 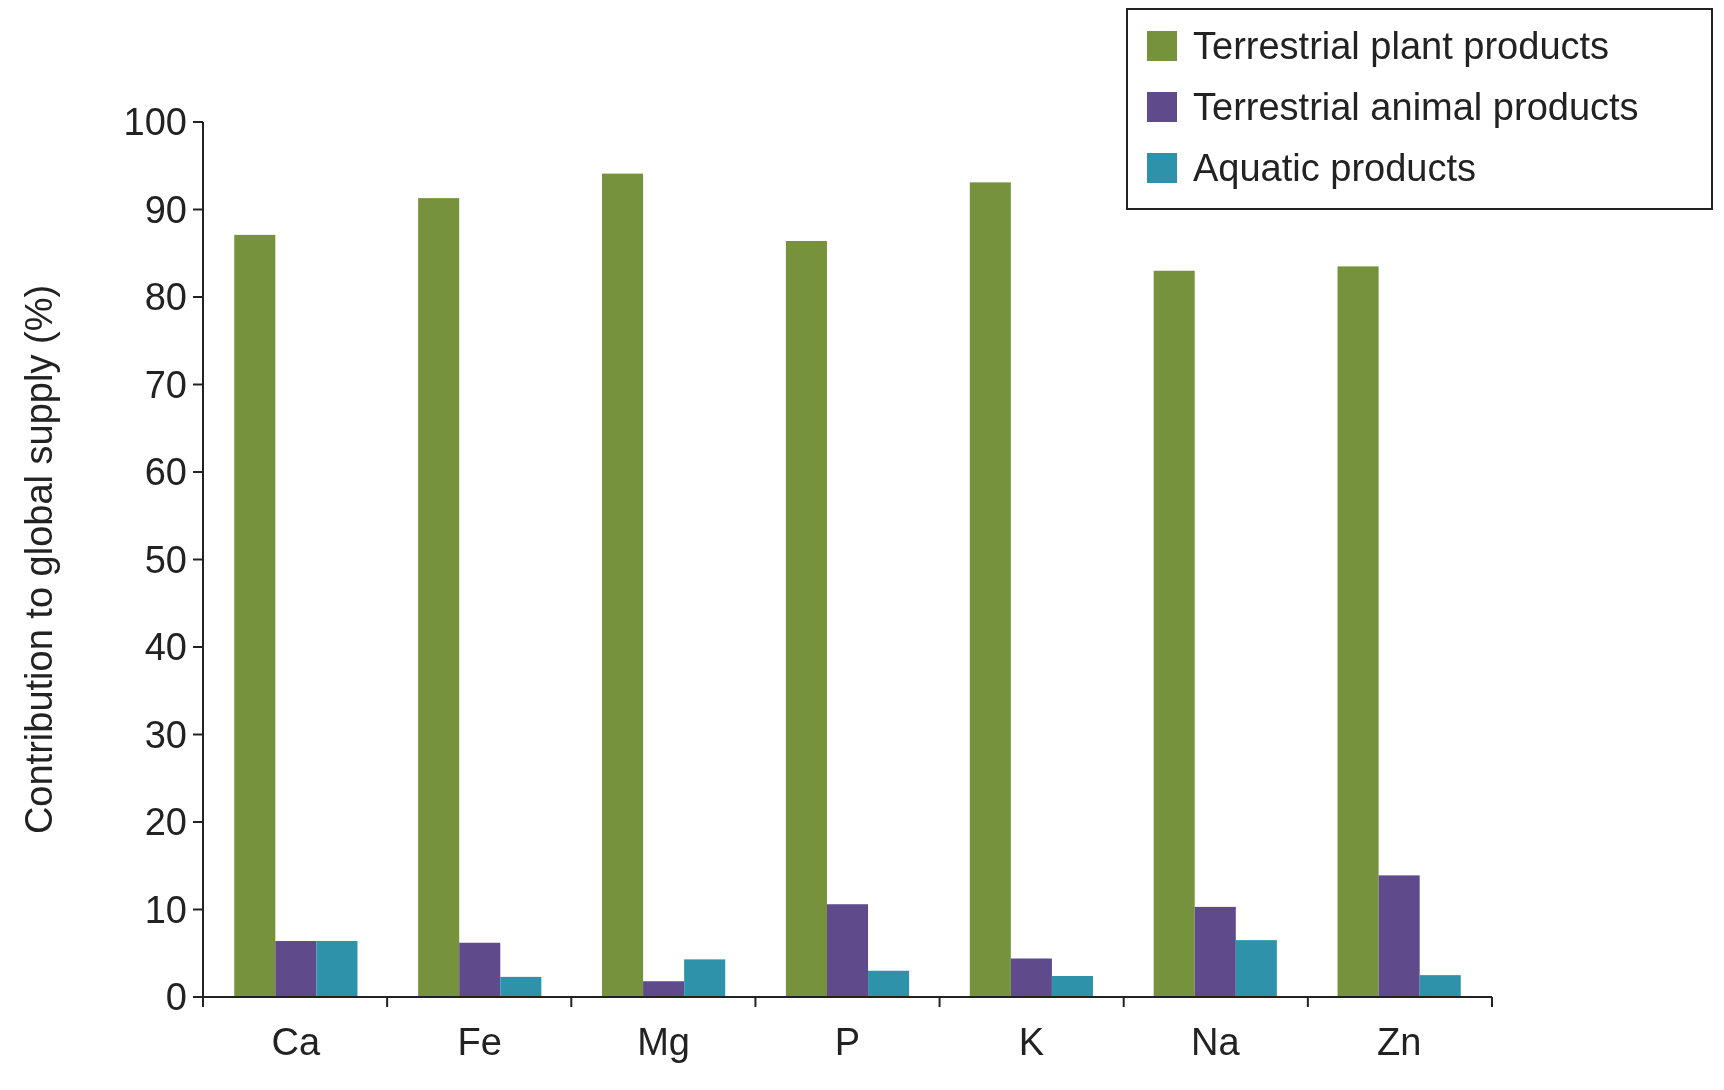 What do you see at coordinates (1335, 168) in the screenshot?
I see `legend-label: Aquatic products` at bounding box center [1335, 168].